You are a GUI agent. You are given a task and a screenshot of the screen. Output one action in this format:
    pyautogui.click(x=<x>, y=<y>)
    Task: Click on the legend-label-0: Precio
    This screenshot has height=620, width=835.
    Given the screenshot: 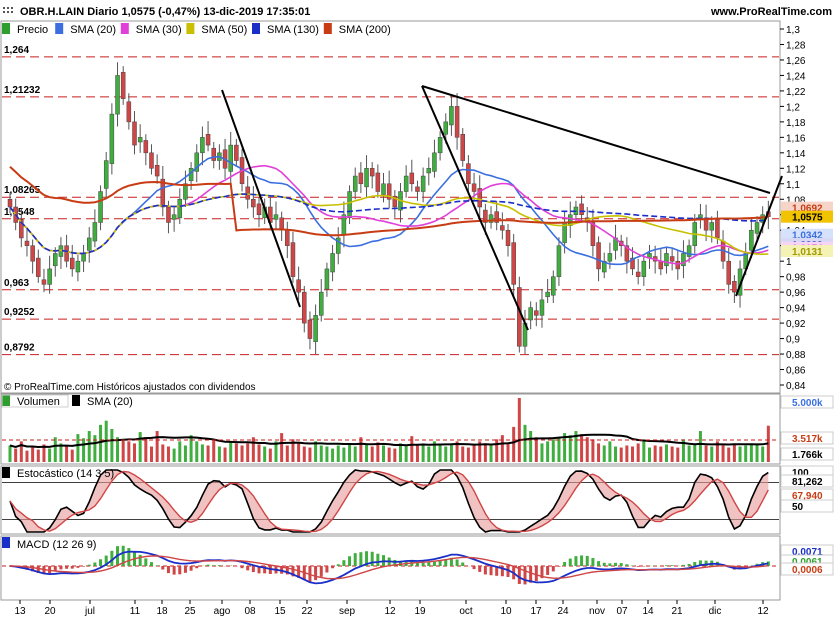 What is the action you would take?
    pyautogui.click(x=32, y=30)
    